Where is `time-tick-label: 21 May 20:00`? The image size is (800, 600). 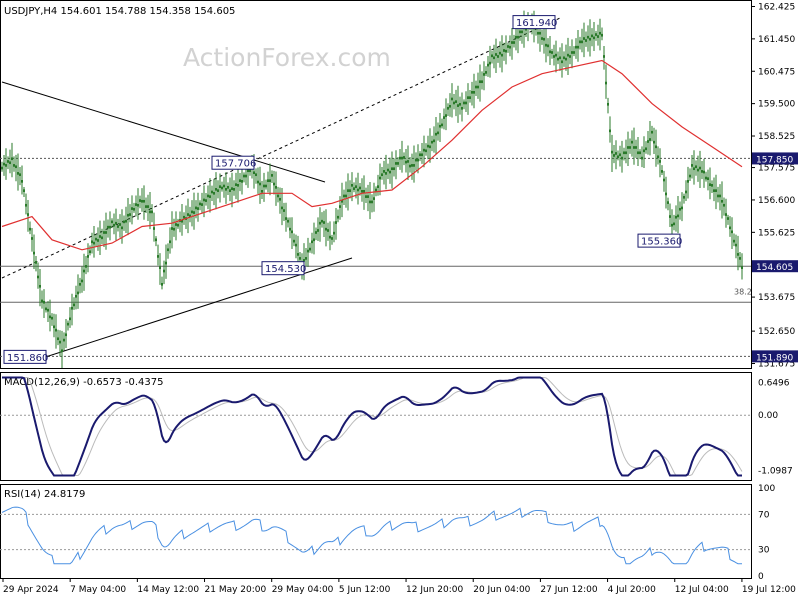 time-tick-label: 21 May 20:00 is located at coordinates (236, 590).